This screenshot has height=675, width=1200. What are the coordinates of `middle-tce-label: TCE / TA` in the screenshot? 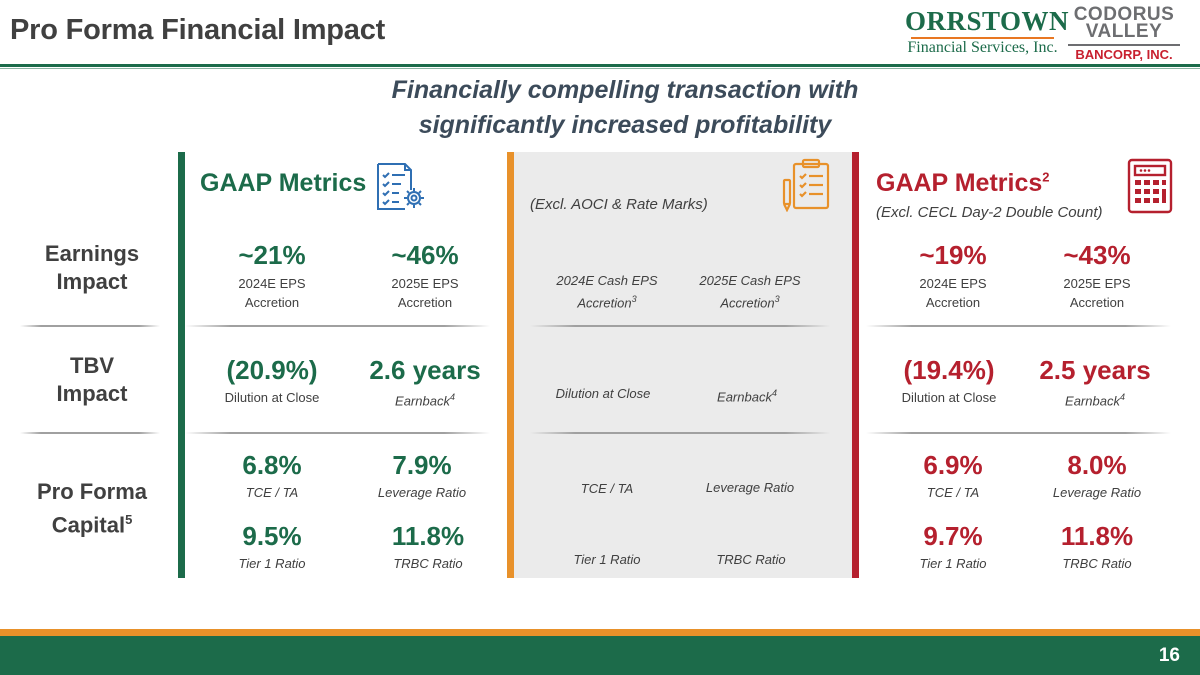 It's located at (607, 488).